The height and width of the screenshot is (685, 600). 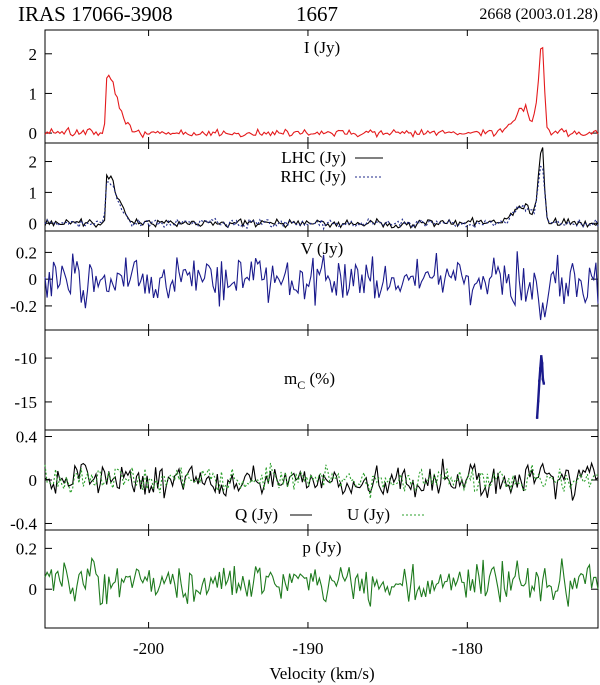 I want to click on panel-label: V (Jy), so click(x=322, y=248).